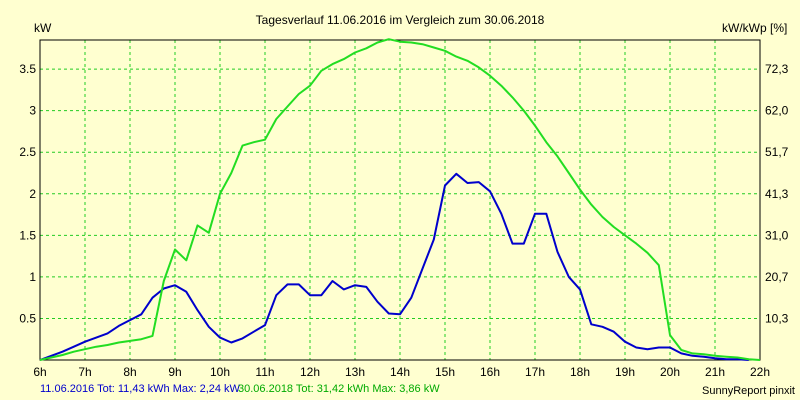 The height and width of the screenshot is (400, 800). I want to click on y-tick-label-left: 0.5, so click(27, 318).